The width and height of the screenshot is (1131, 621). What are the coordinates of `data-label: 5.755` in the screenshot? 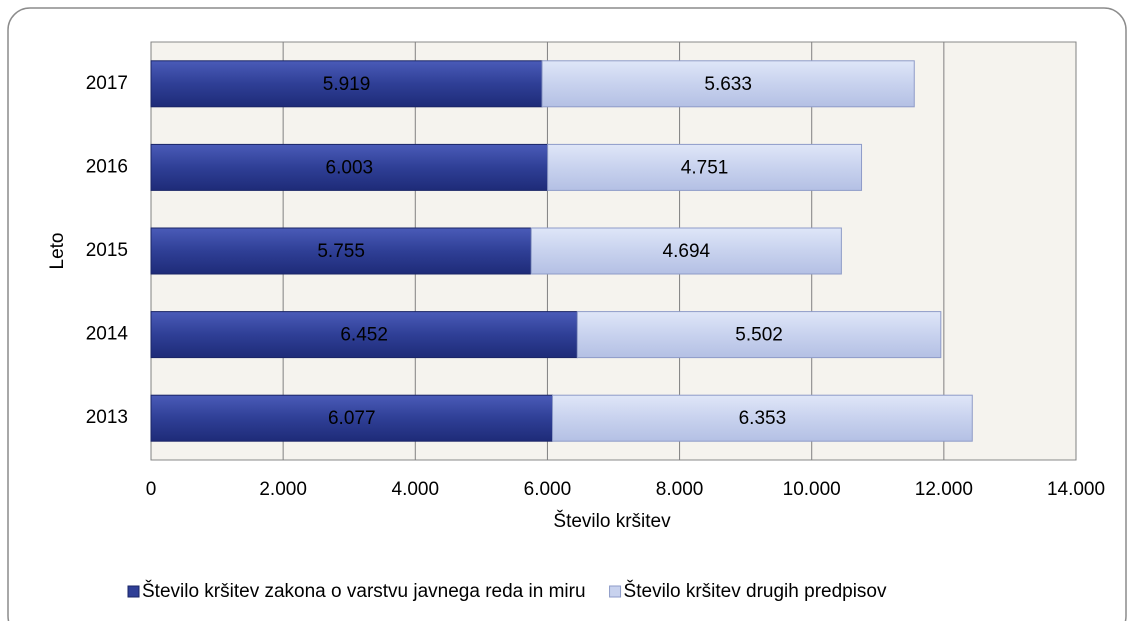 It's located at (341, 251).